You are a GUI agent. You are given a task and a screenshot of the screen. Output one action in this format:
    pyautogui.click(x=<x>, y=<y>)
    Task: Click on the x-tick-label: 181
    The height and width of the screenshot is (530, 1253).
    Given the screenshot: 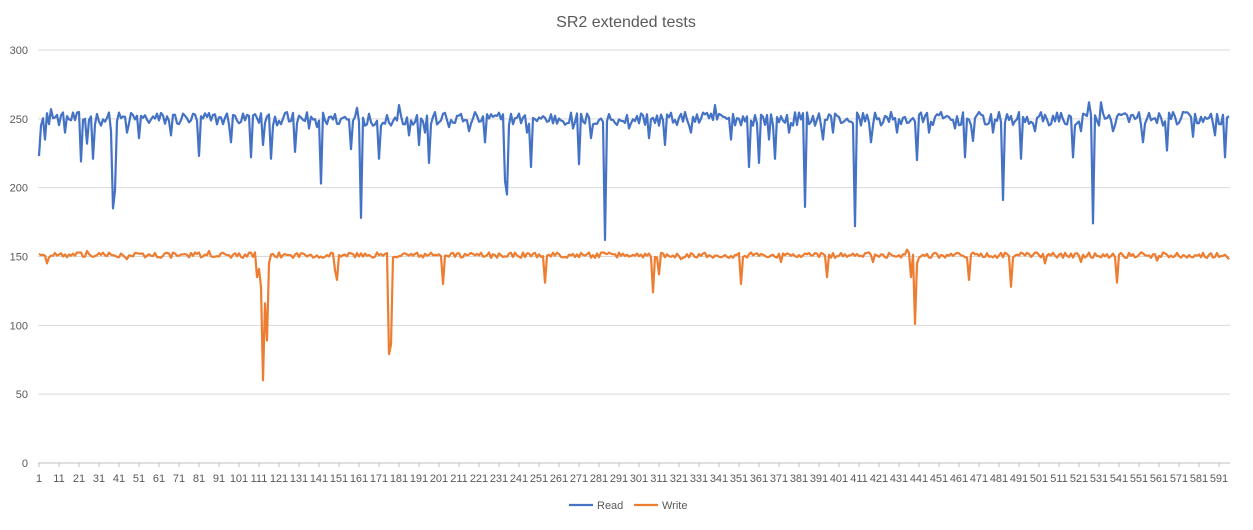 What is the action you would take?
    pyautogui.click(x=399, y=479)
    